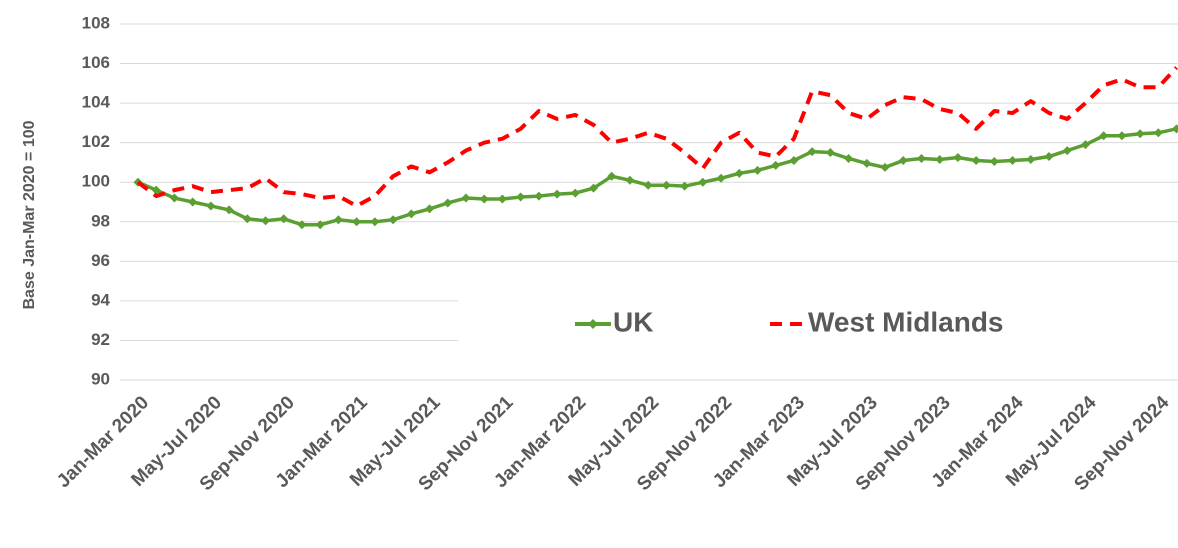 This screenshot has width=1178, height=548. I want to click on legend-label: West Midlands, so click(906, 321).